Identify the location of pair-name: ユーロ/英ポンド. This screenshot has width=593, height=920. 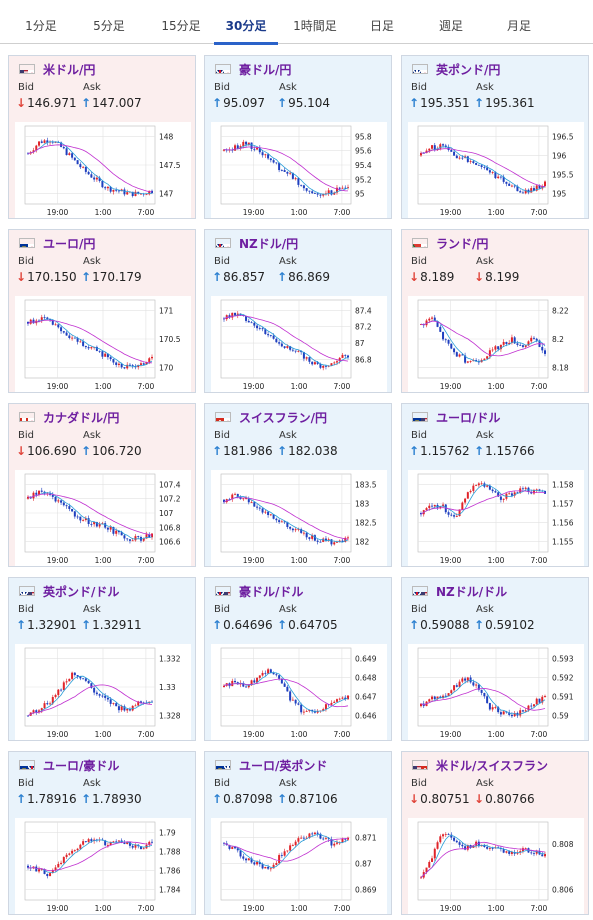
(283, 766).